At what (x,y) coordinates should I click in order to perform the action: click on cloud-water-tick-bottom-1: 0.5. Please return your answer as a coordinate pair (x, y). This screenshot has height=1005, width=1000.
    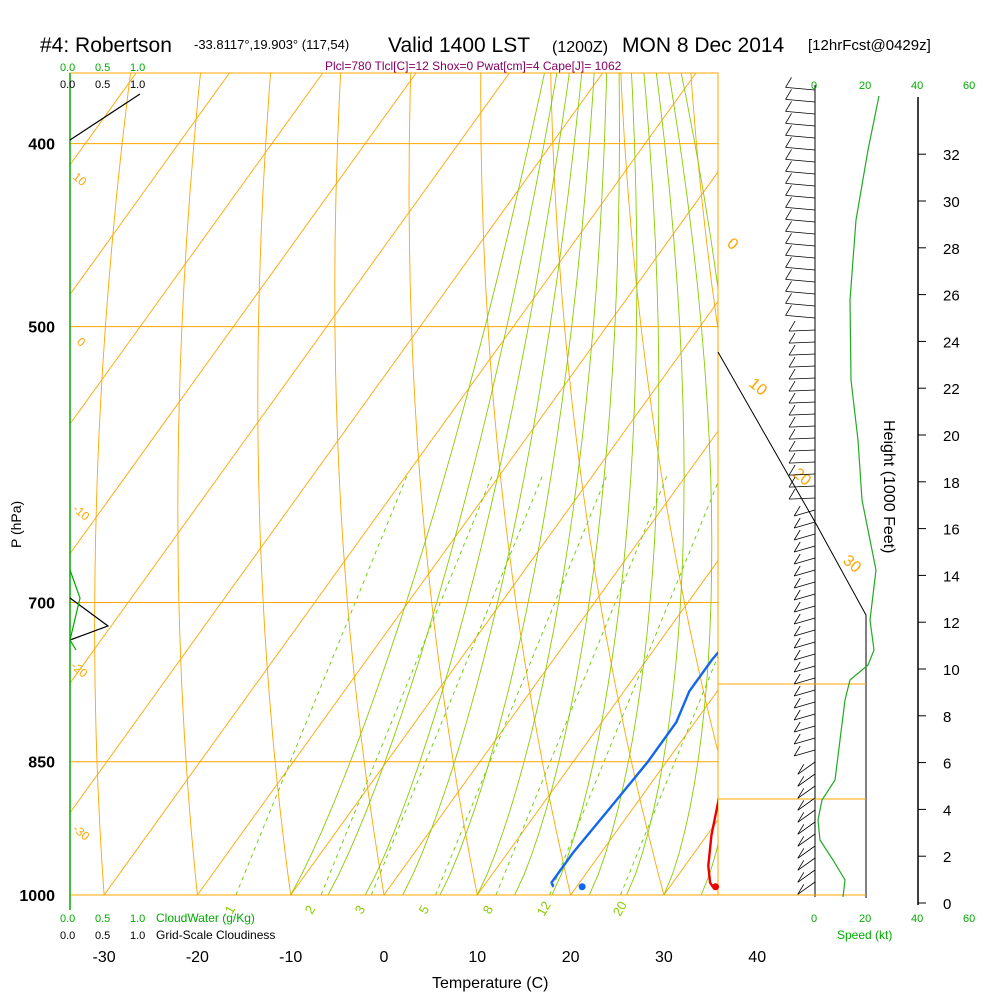
    Looking at the image, I should click on (102, 919).